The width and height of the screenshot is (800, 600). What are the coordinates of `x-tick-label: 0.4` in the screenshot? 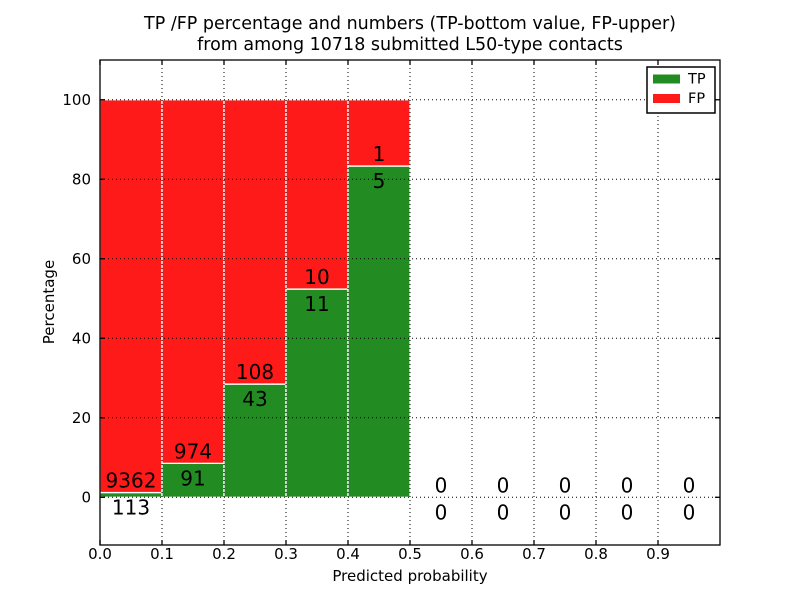 It's located at (348, 554).